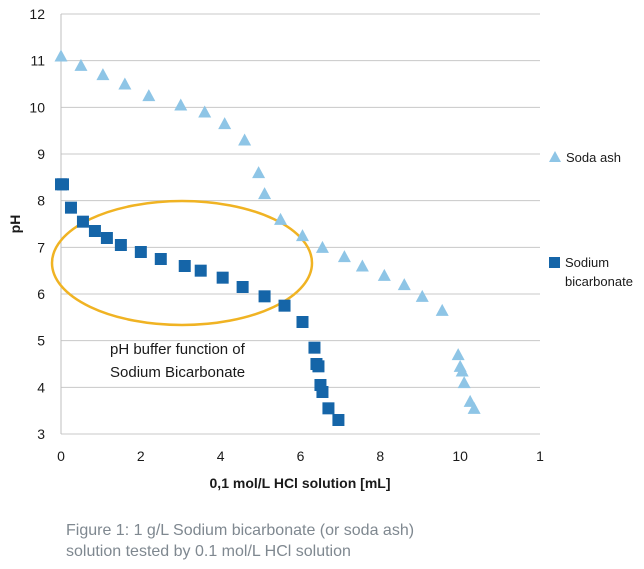 The height and width of the screenshot is (569, 644). I want to click on buffer-annotation-line1: pH buffer function of, so click(178, 349).